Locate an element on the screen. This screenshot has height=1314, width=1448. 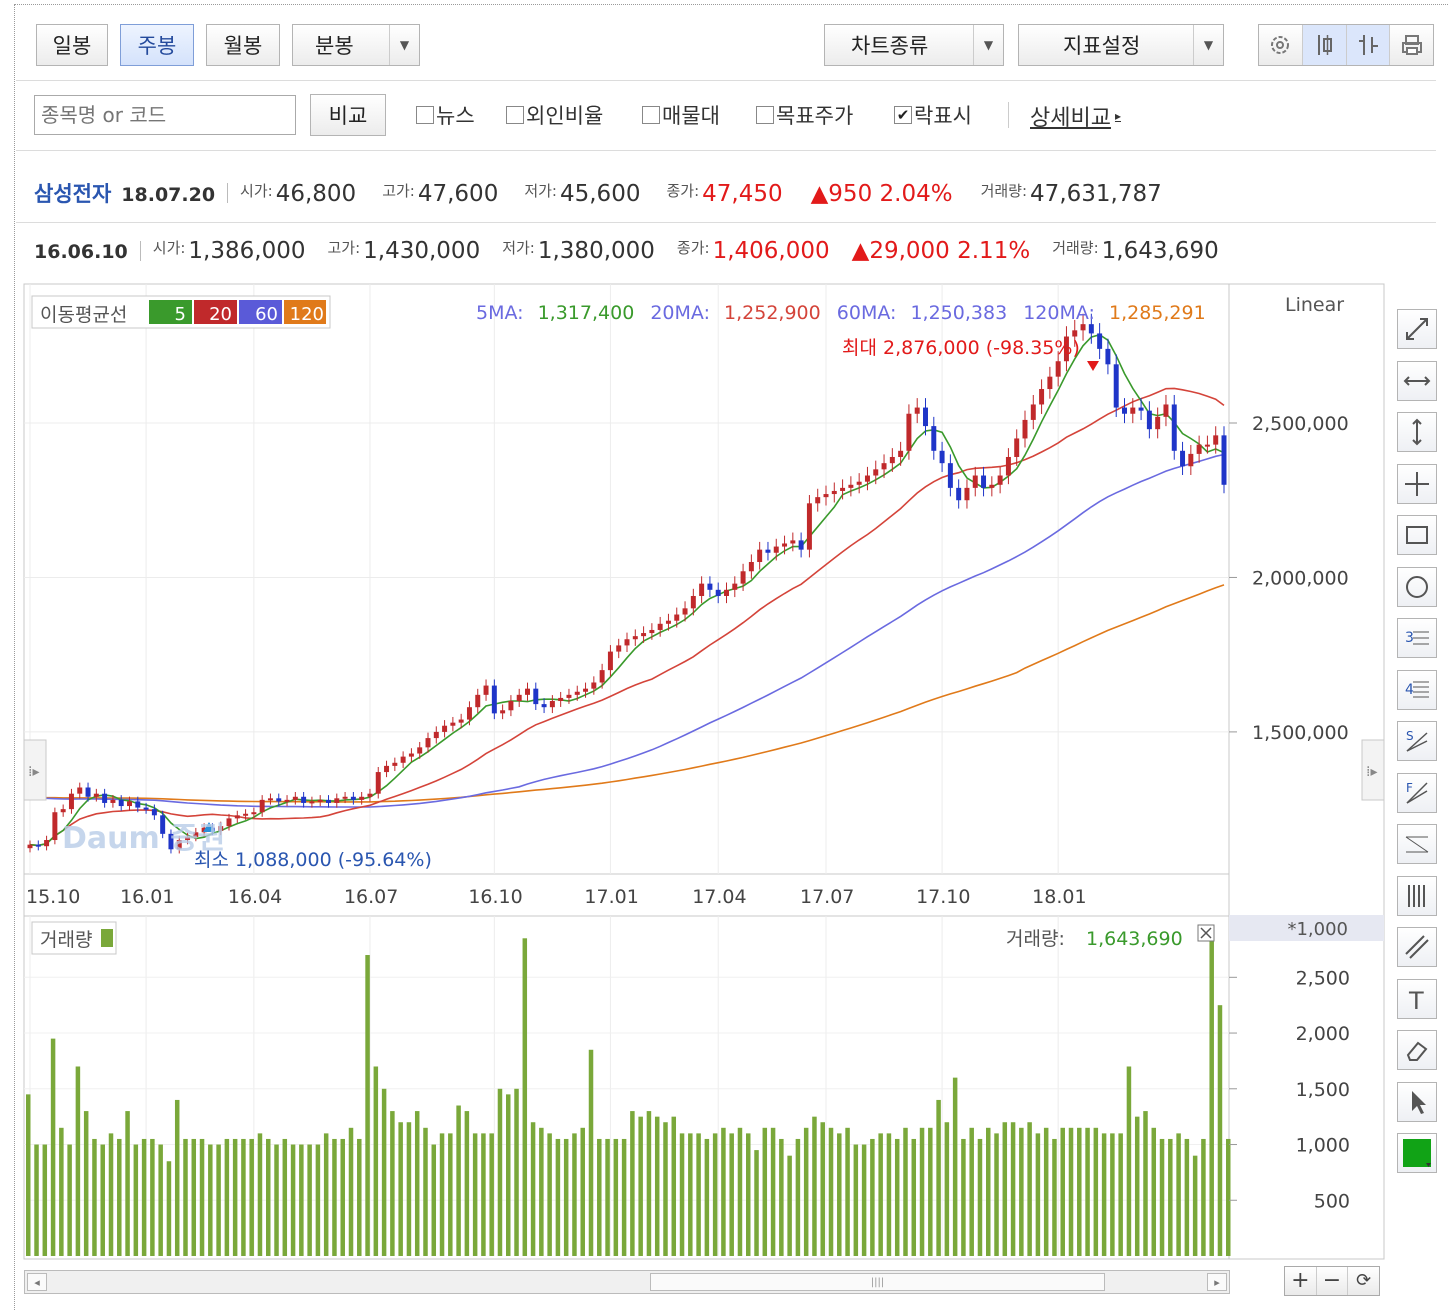
bar-view-icon is located at coordinates (1368, 45).